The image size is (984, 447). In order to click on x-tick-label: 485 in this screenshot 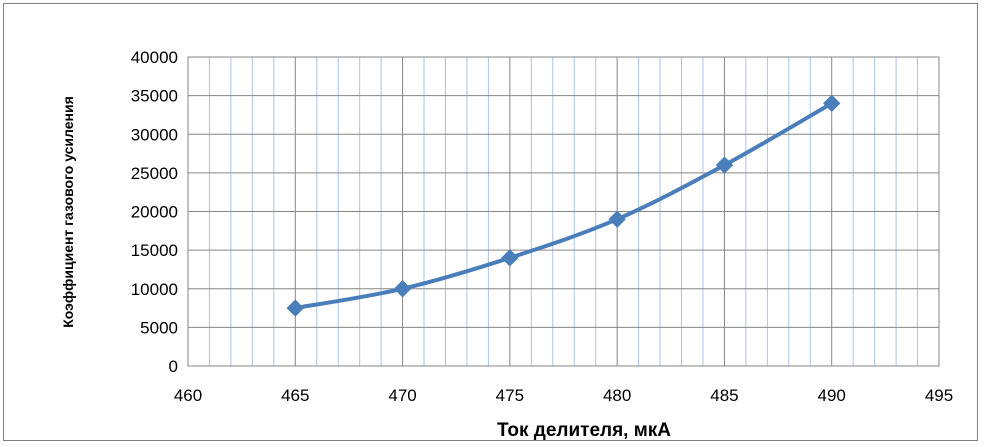, I will do `click(724, 395)`.